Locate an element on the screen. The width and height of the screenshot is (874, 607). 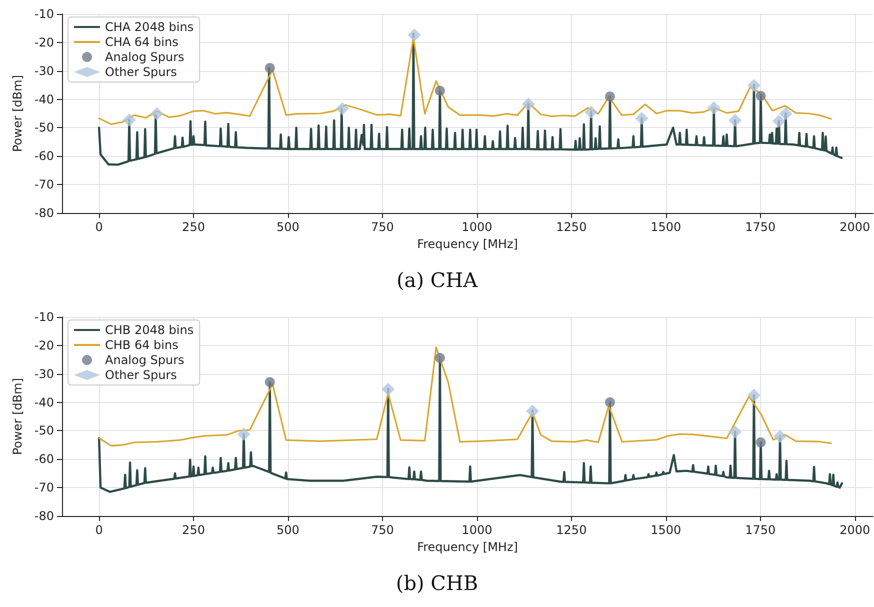
text: (a) CHA is located at coordinates (437, 280).